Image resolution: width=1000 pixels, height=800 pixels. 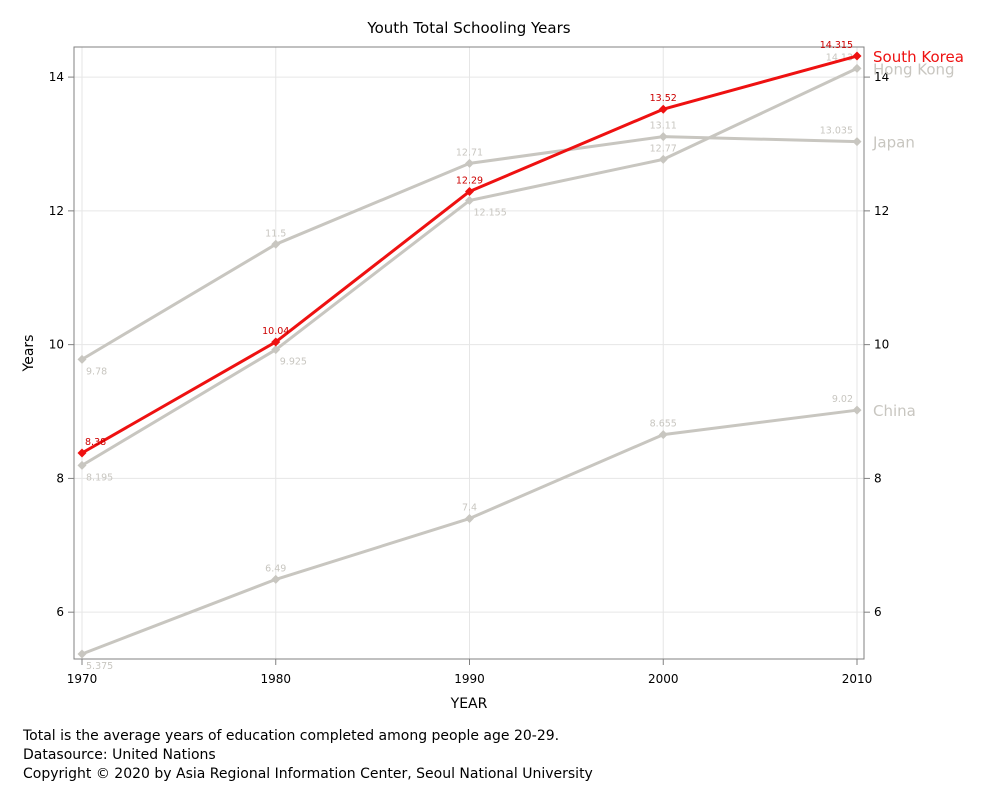 What do you see at coordinates (469, 679) in the screenshot?
I see `x-tick-label: 1990` at bounding box center [469, 679].